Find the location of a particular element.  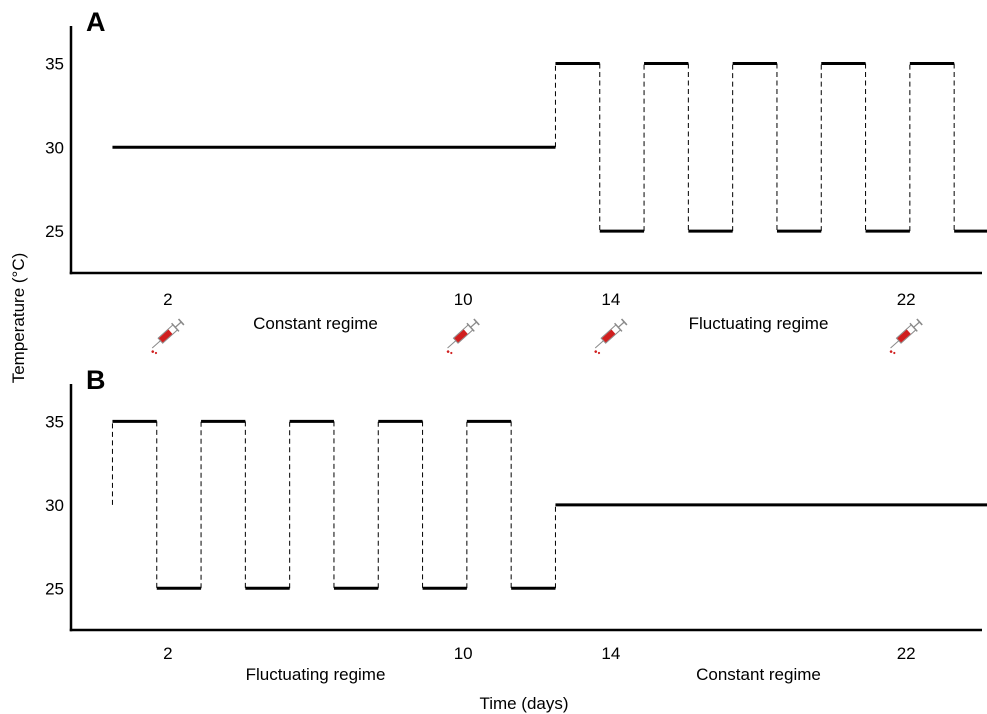

panel-label: B is located at coordinates (96, 380).